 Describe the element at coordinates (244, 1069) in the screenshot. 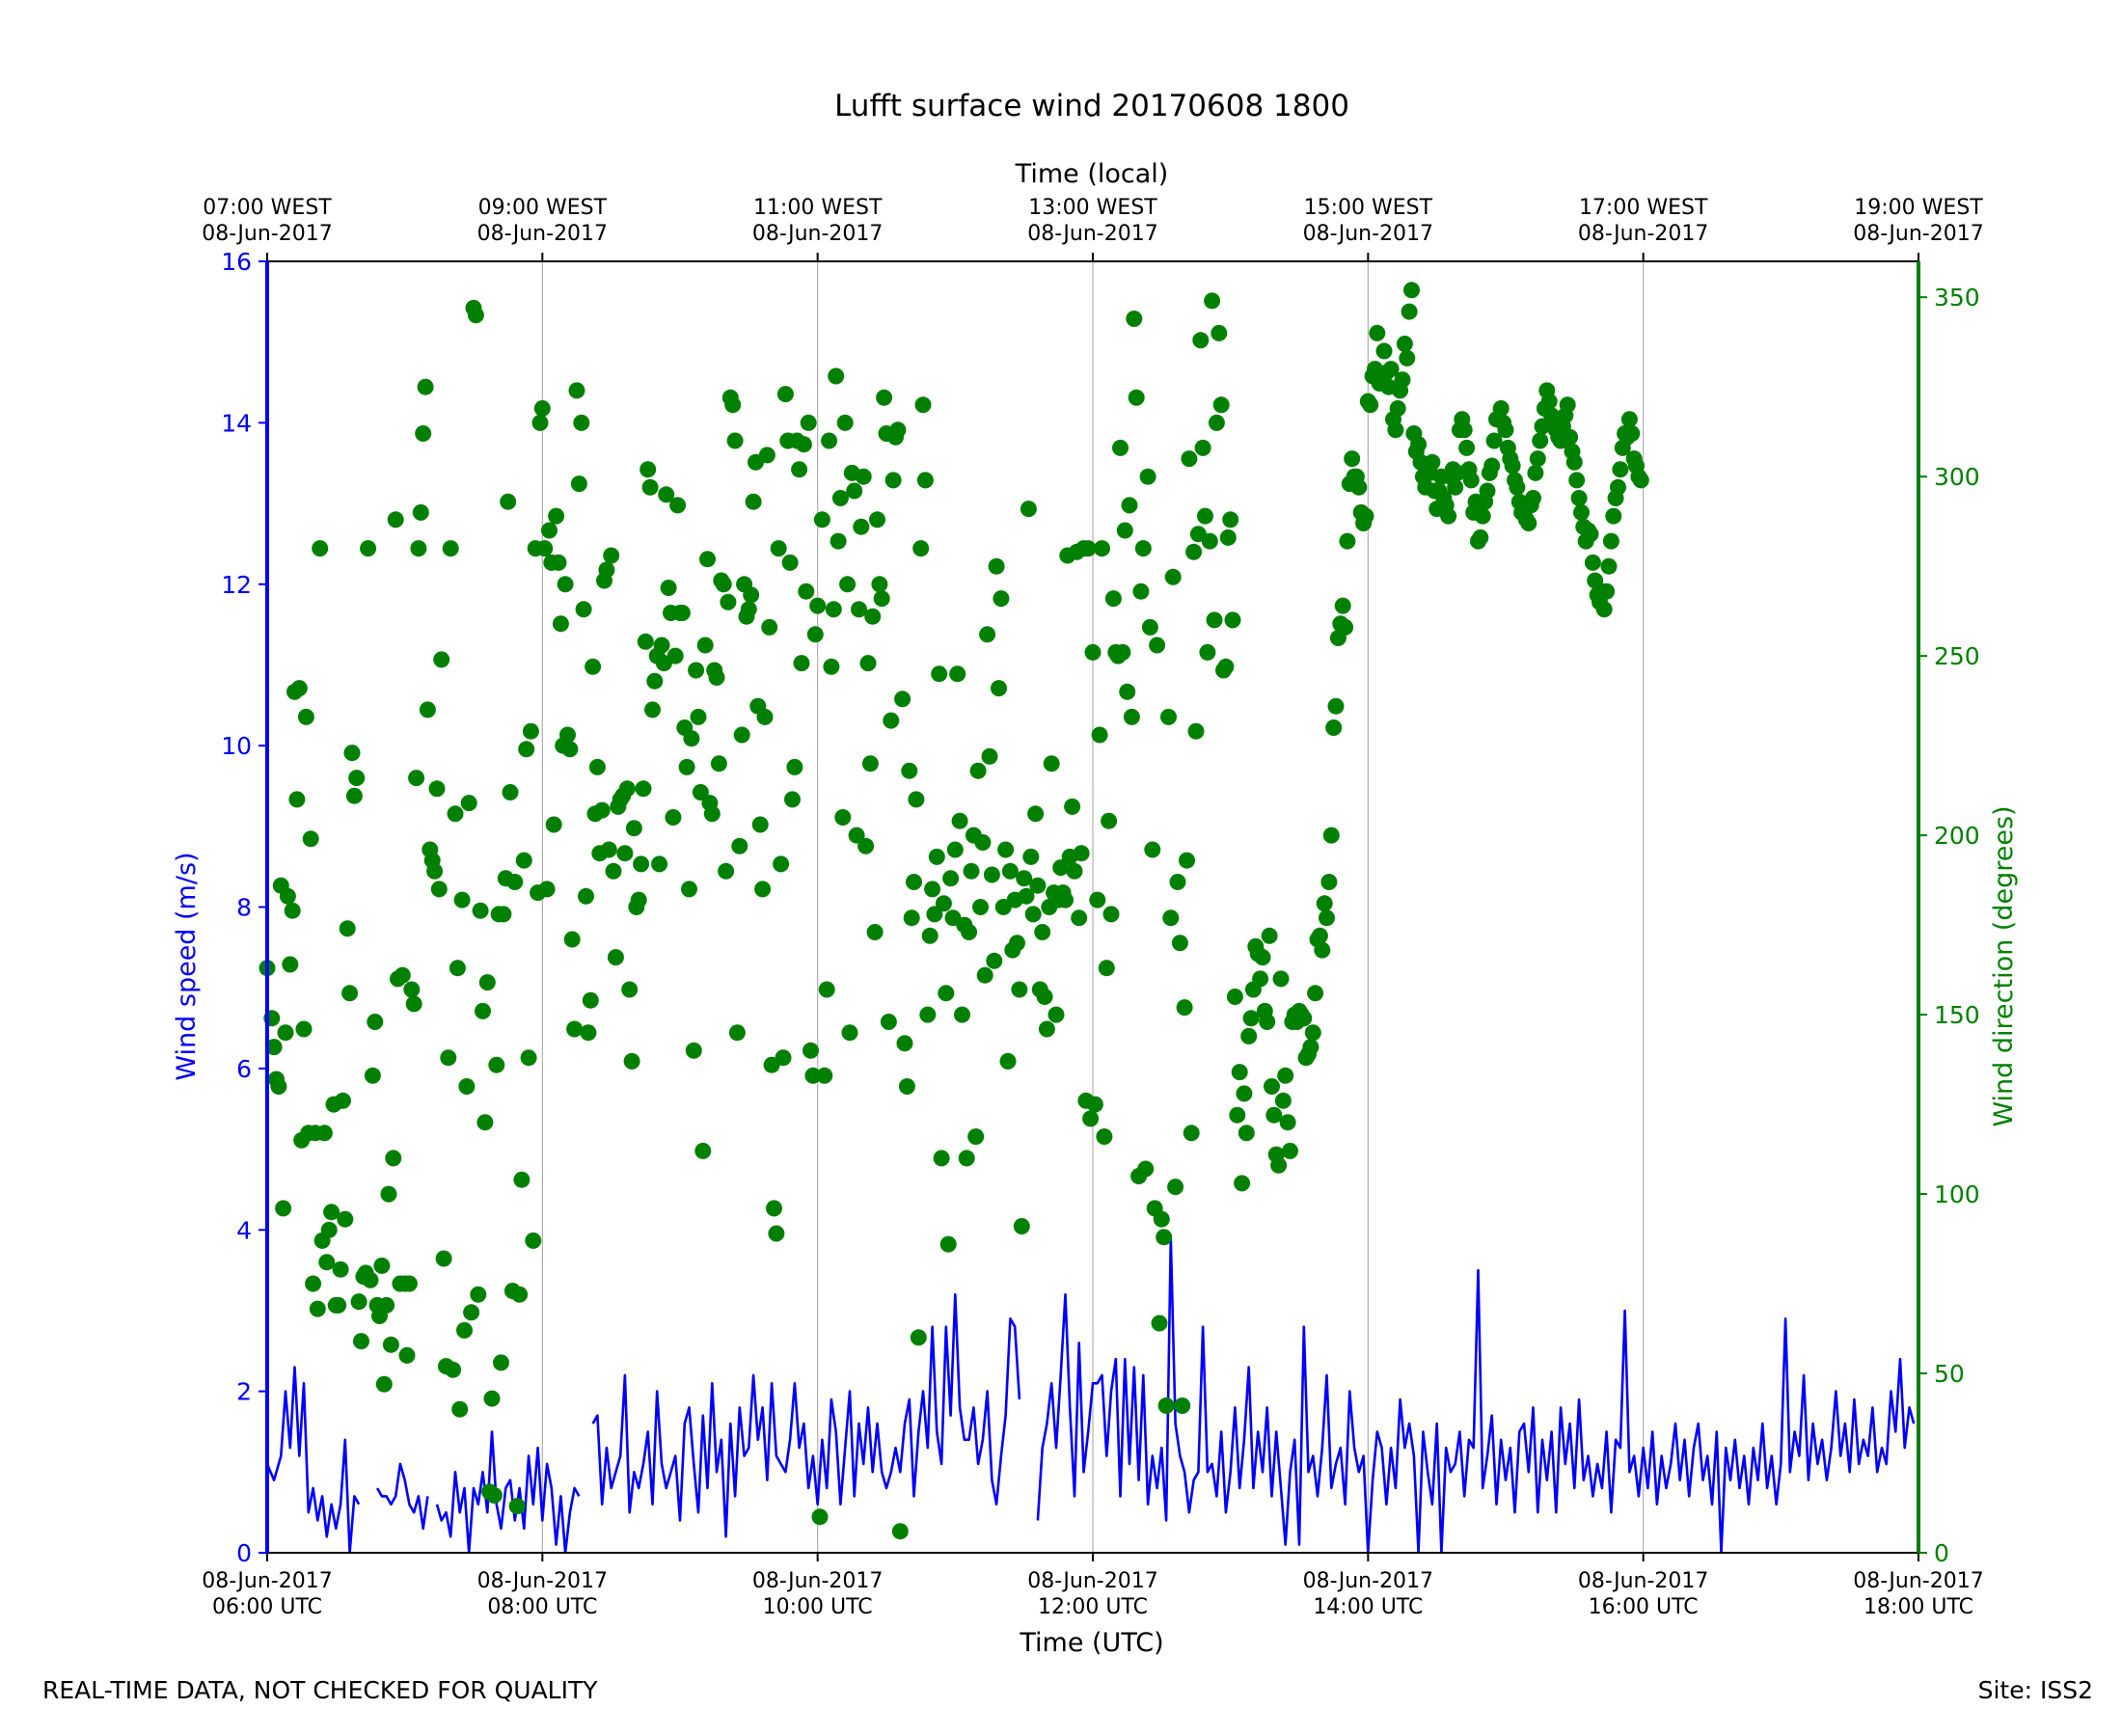

I see `y-tick-label: 6` at that location.